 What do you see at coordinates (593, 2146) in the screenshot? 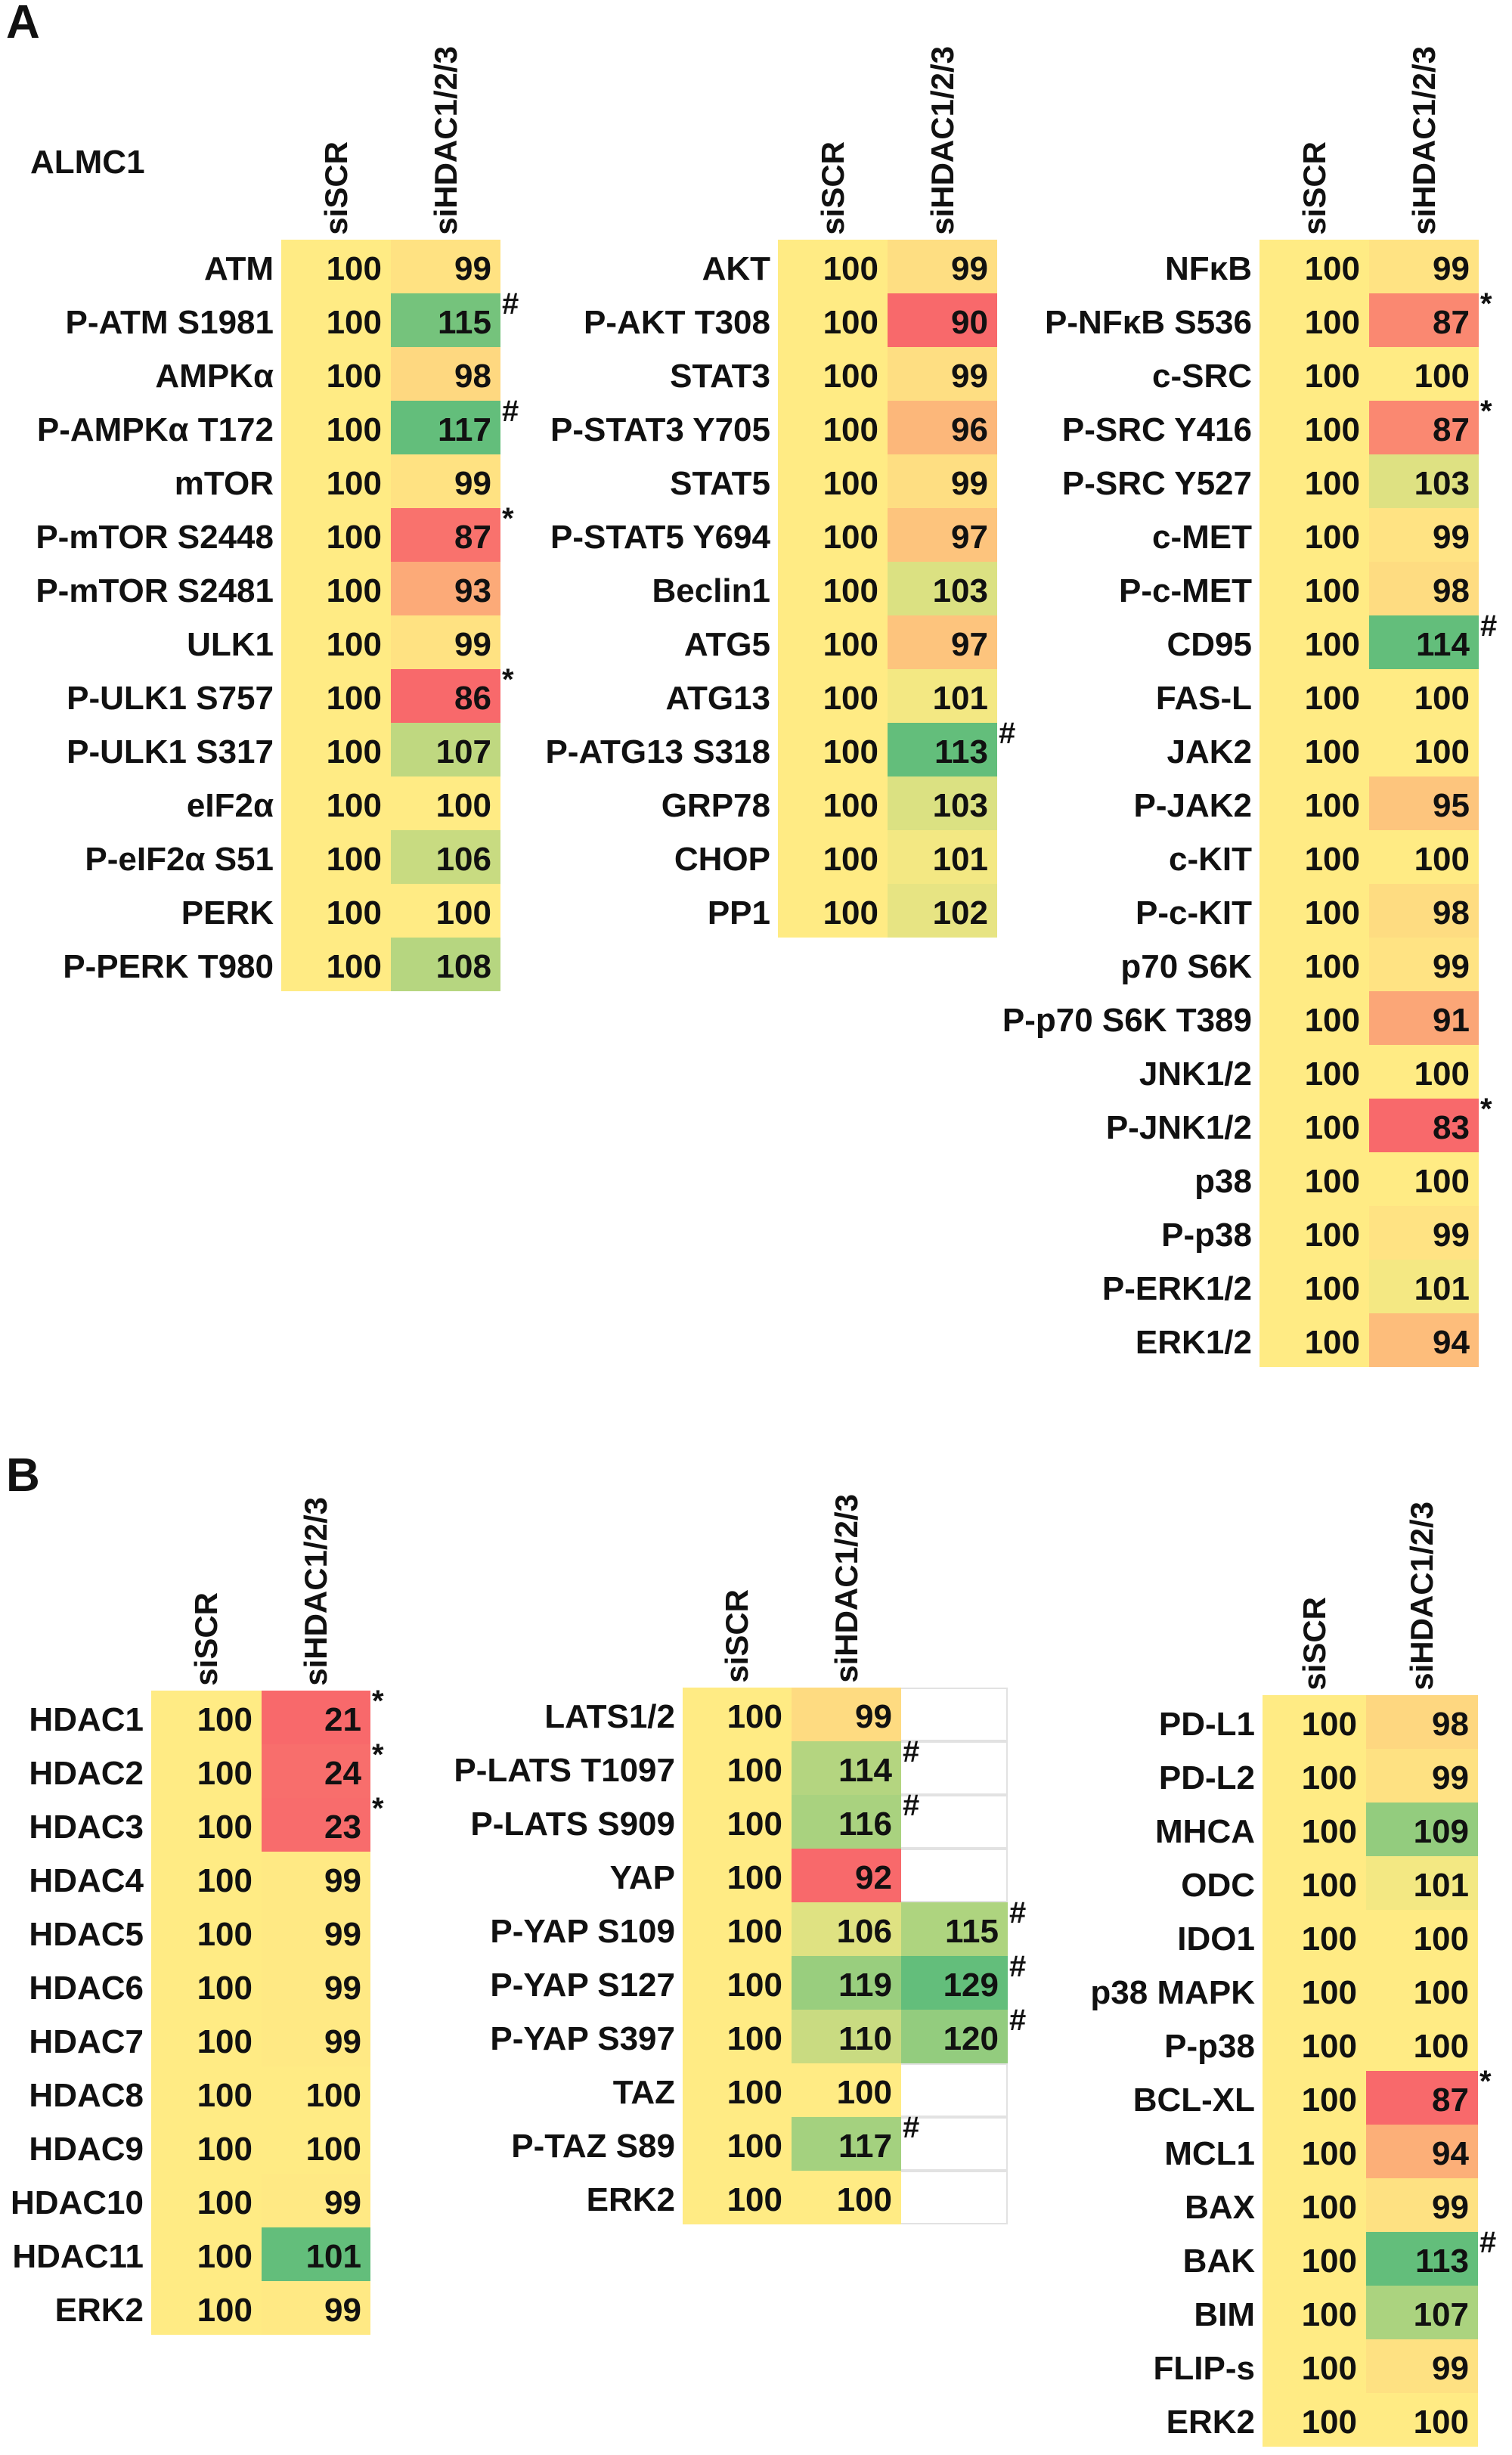
I see `row-label: P-TAZ S89` at bounding box center [593, 2146].